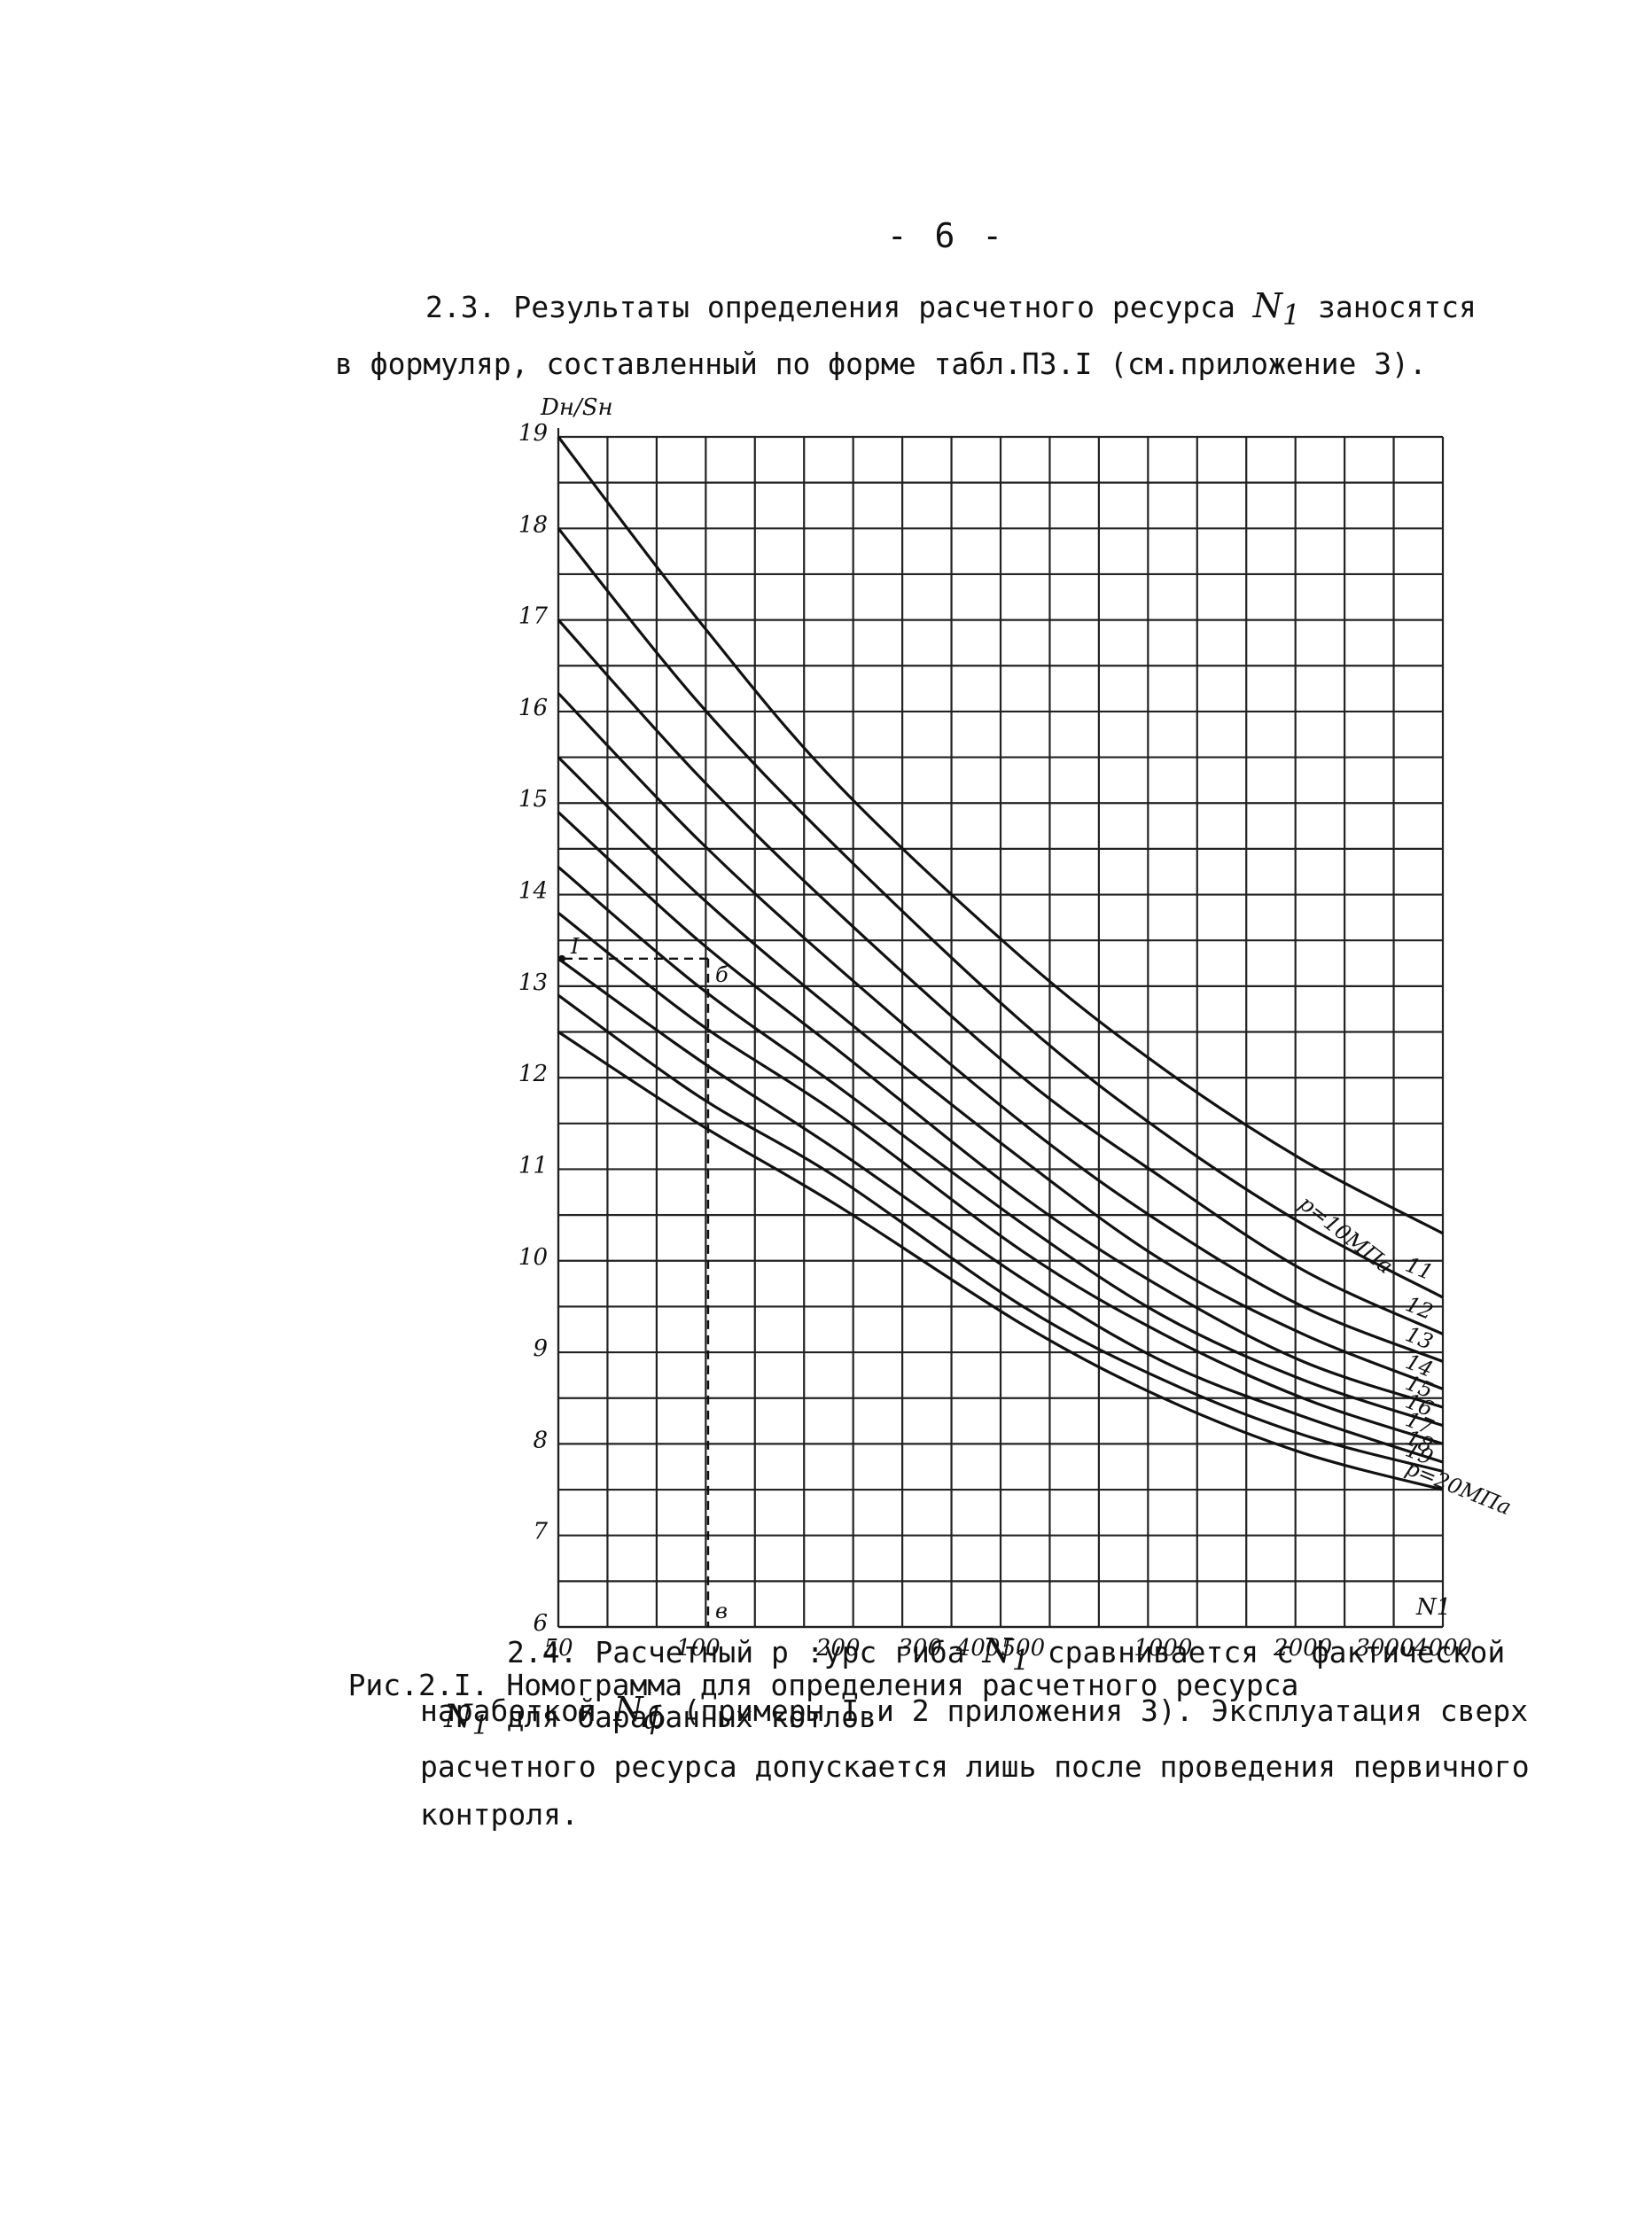 This screenshot has width=1652, height=2226. Describe the element at coordinates (500, 1815) in the screenshot. I see `paragraph-2-4-line-4: контроля.` at that location.